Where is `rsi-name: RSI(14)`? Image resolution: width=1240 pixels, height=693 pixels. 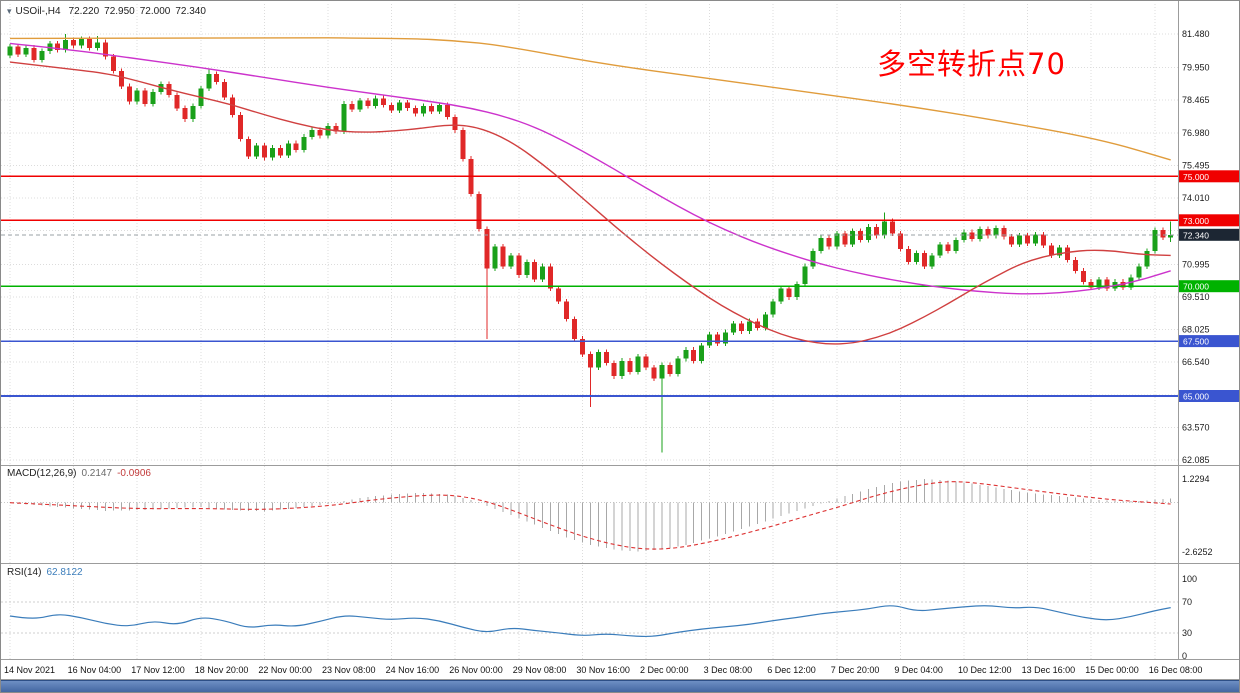 rsi-name: RSI(14) is located at coordinates (24, 572).